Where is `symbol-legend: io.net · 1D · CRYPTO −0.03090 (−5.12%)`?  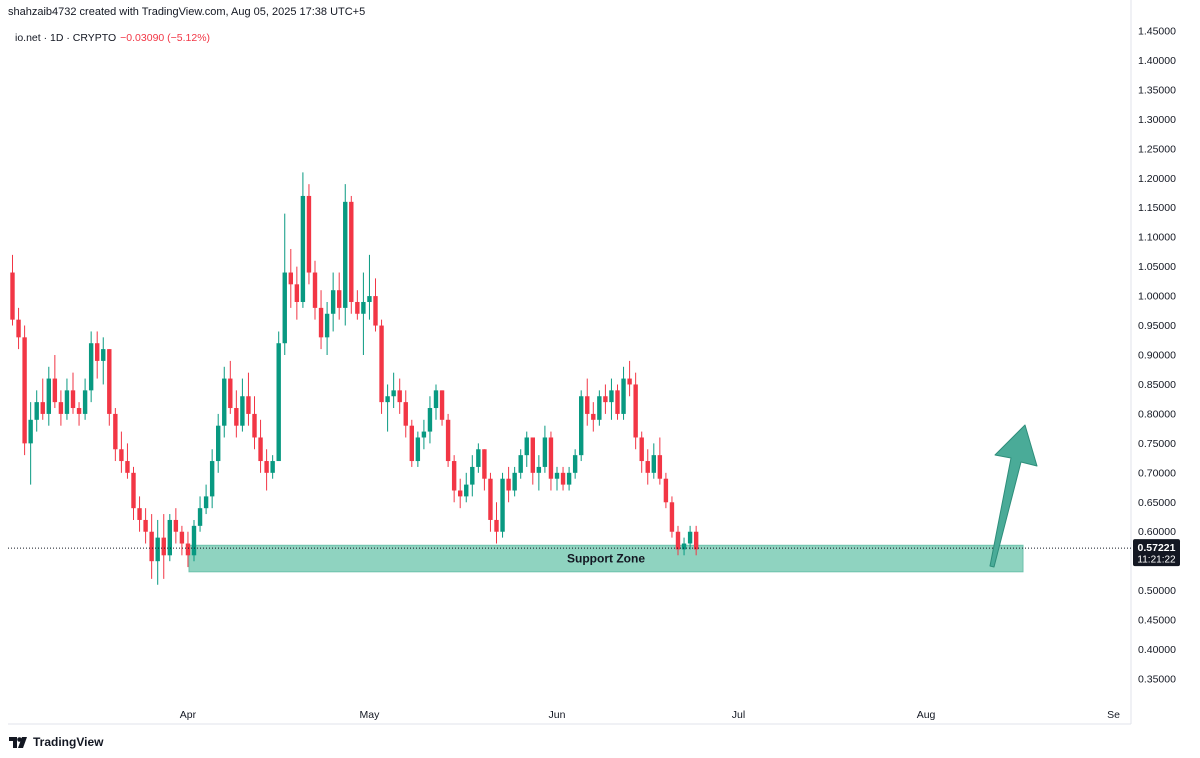
symbol-legend: io.net · 1D · CRYPTO −0.03090 (−5.12%) is located at coordinates (112, 38).